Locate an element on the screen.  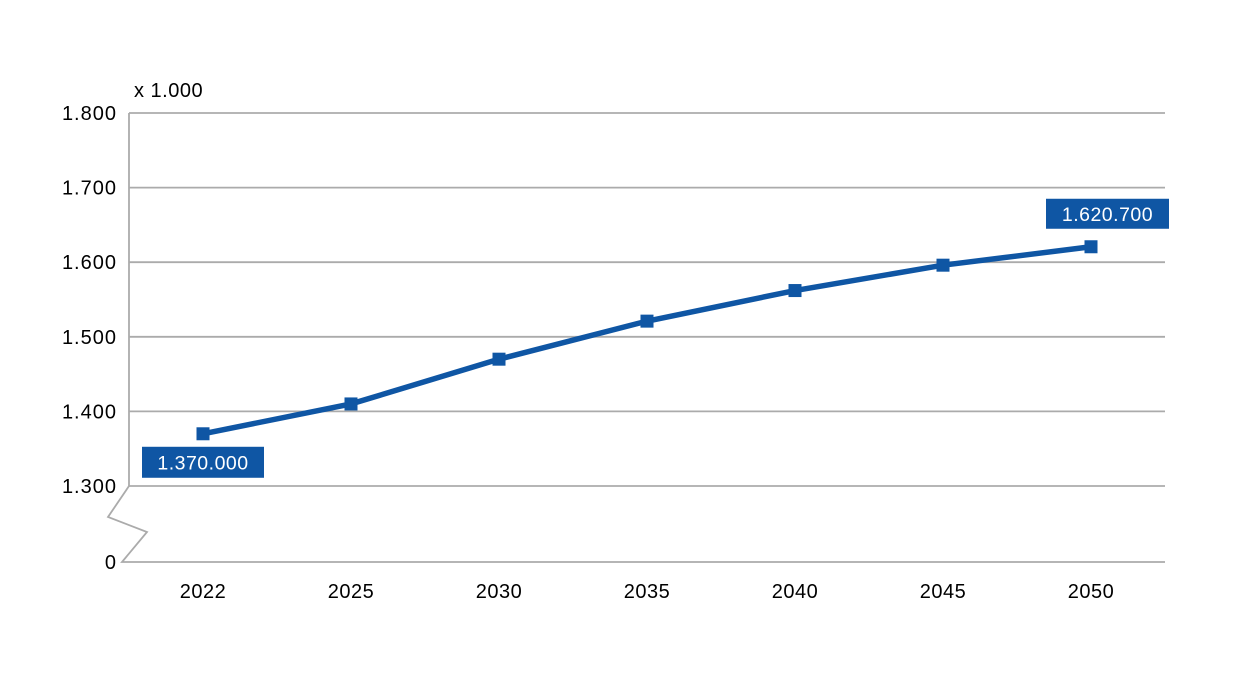
data-label-text: 1.620.700 is located at coordinates (1107, 215).